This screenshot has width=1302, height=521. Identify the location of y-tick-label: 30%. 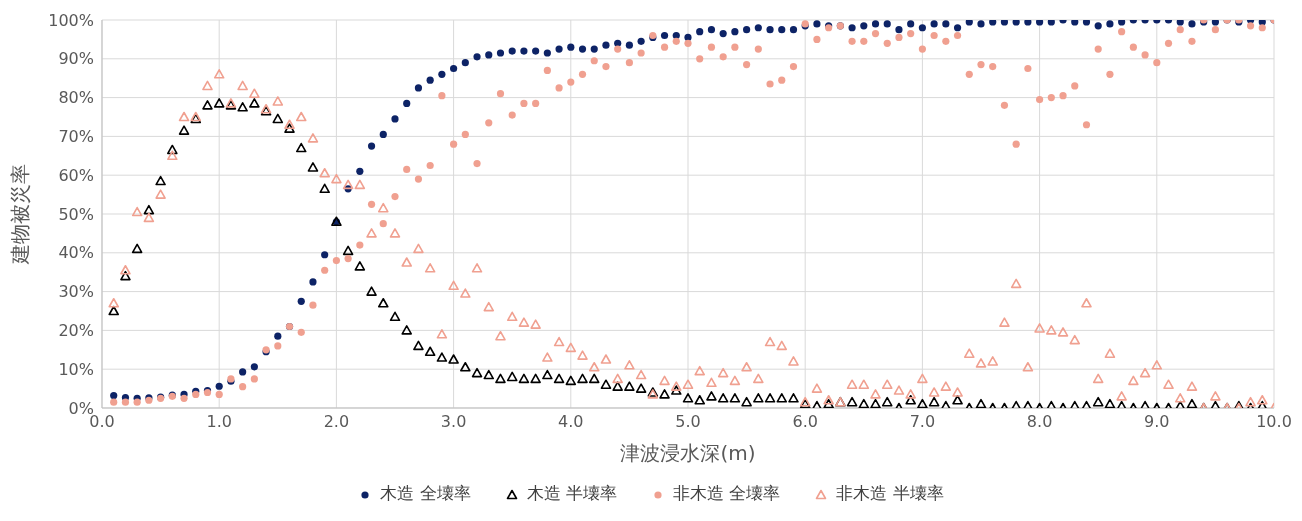
(76, 292).